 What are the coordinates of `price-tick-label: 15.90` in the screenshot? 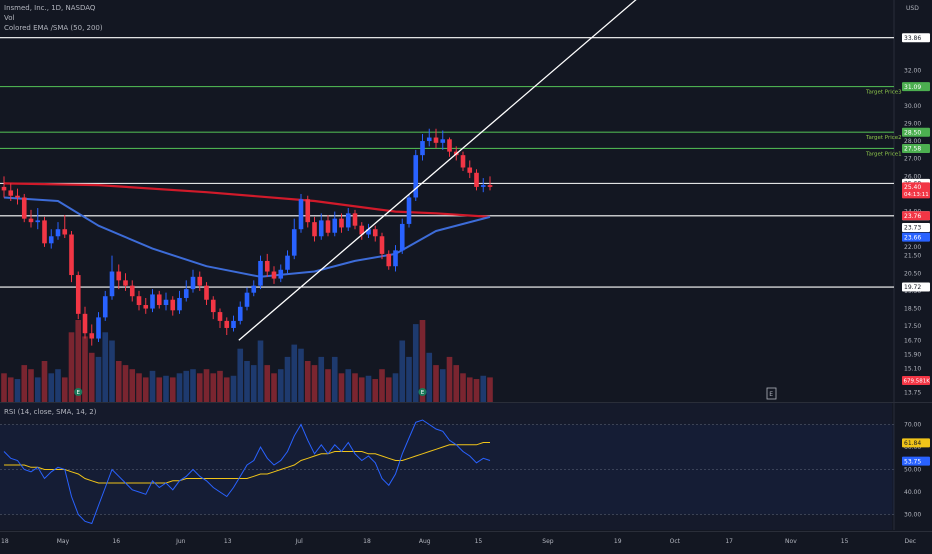 It's located at (912, 354).